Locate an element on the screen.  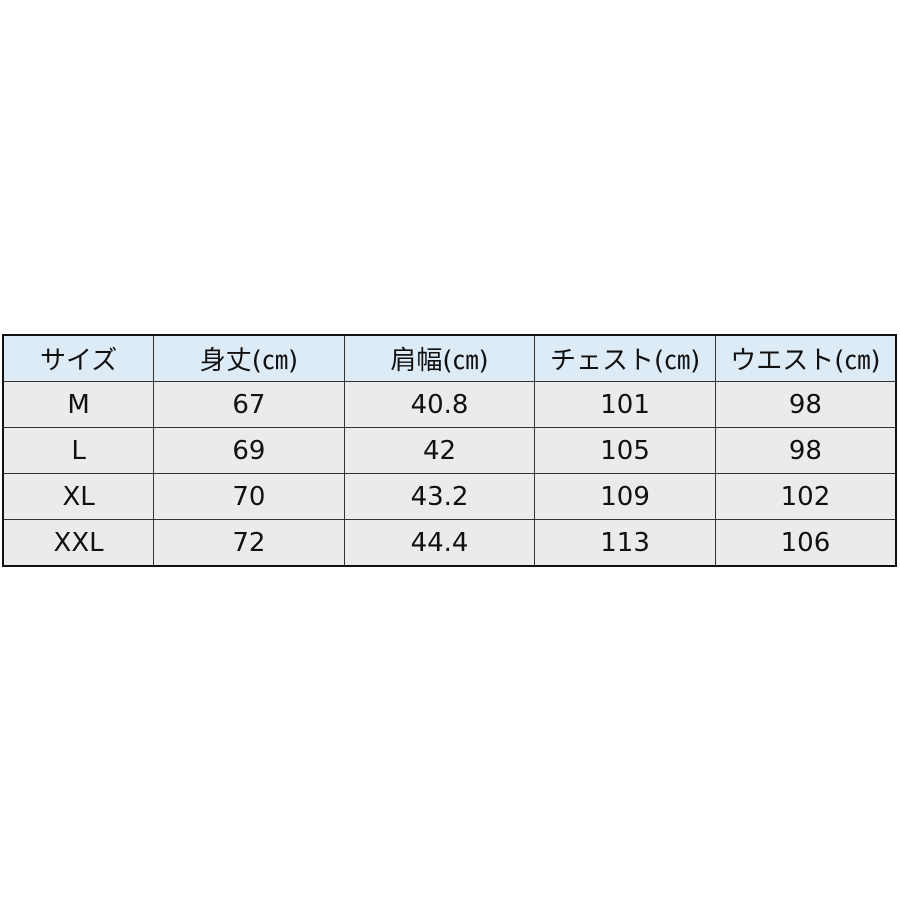
table-row: M 67 40.8 101 98 is located at coordinates (449, 404).